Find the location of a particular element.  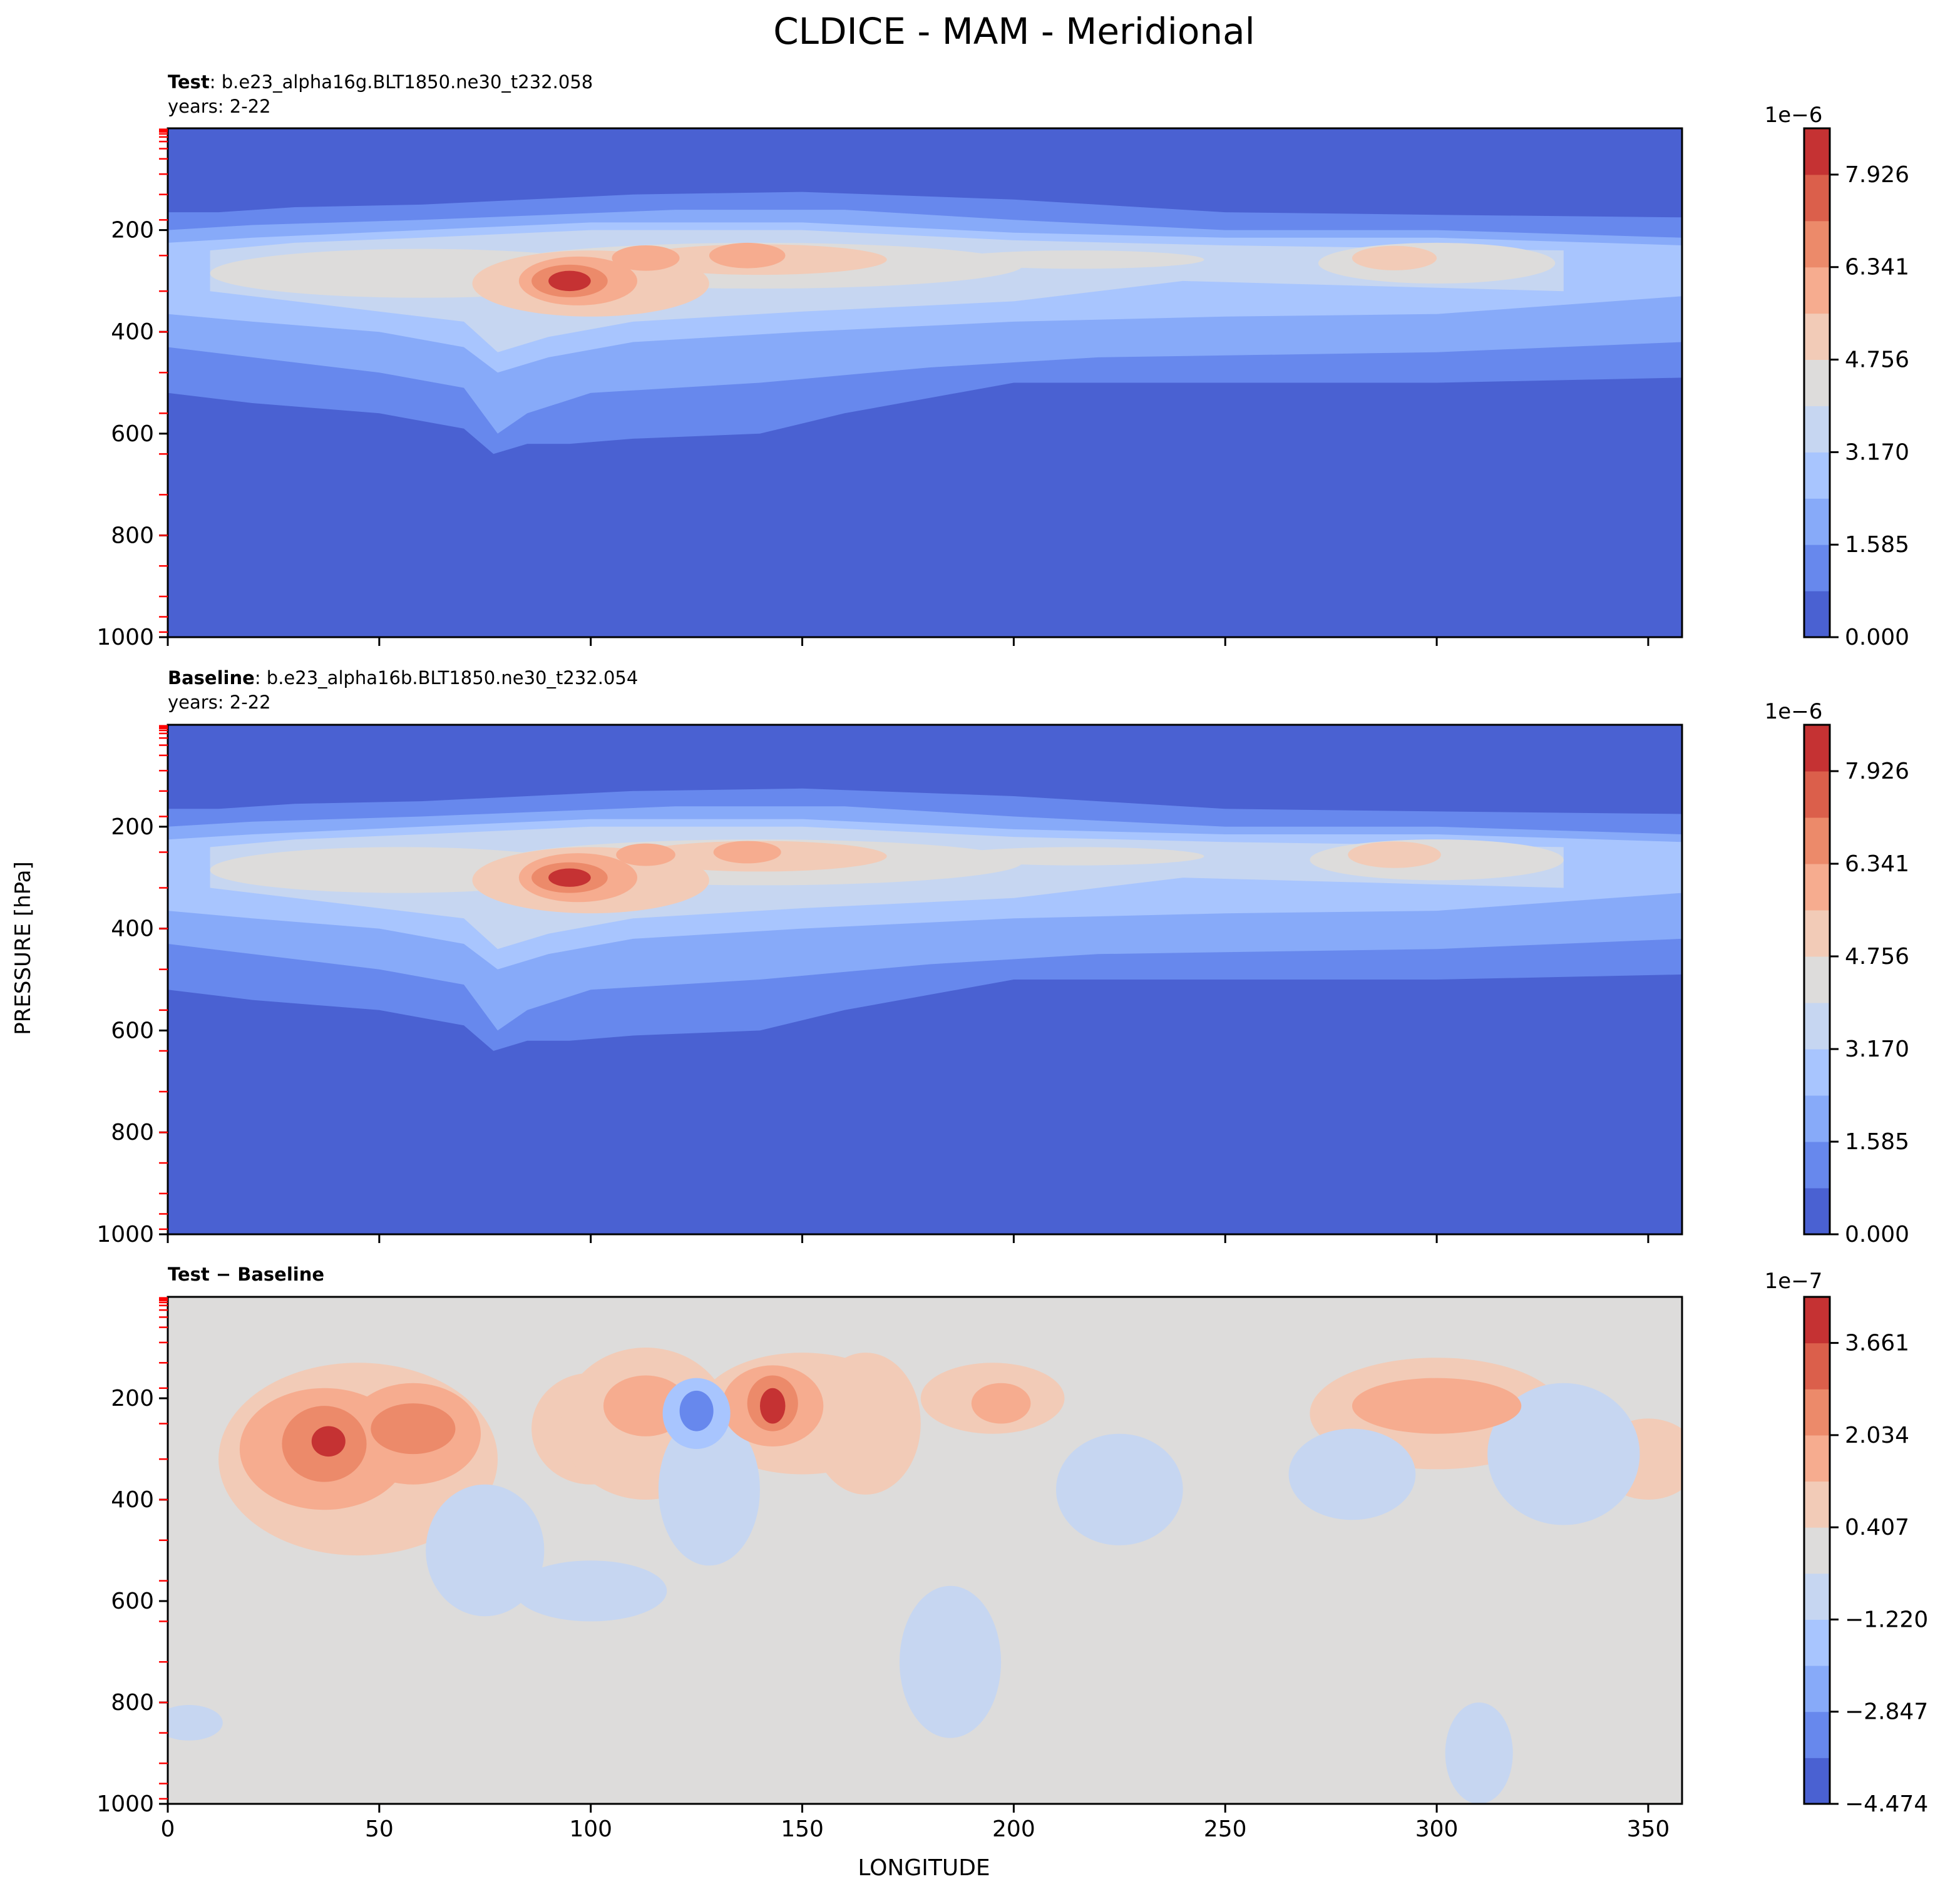

x-tick-label: 150 is located at coordinates (802, 1829).